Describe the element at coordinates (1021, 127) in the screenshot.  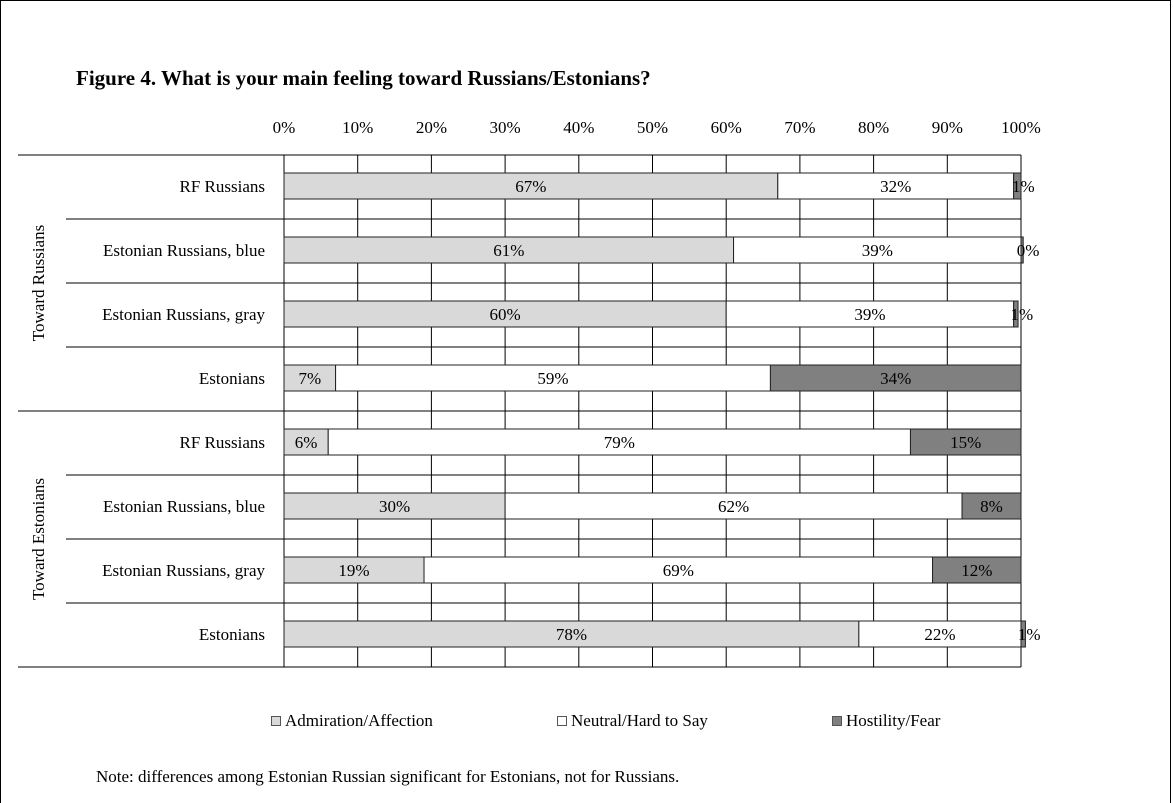
I see `x-tick-label: 100%` at that location.